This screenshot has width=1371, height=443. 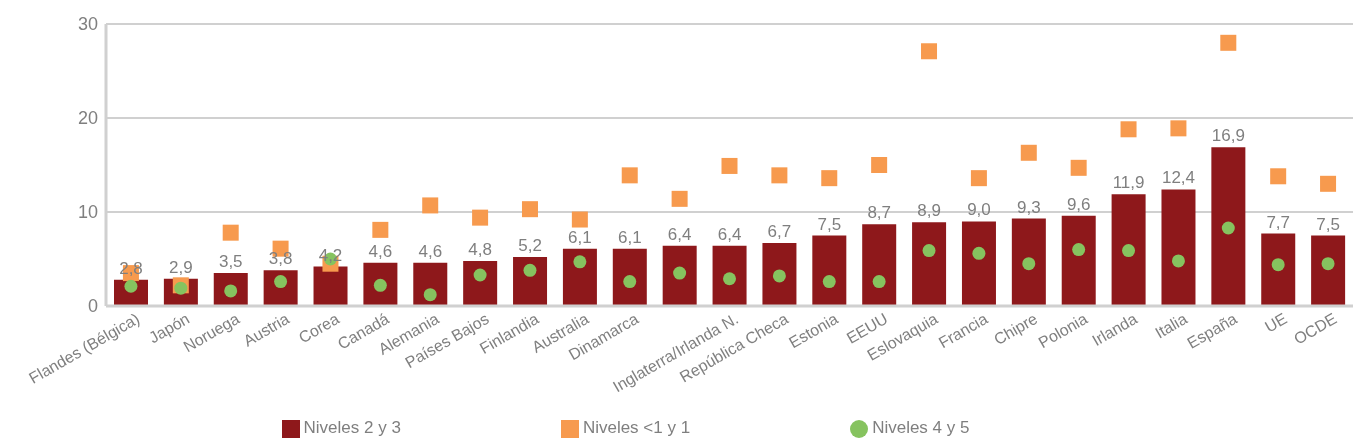 I want to click on data-label: 11,9, so click(x=1128, y=183).